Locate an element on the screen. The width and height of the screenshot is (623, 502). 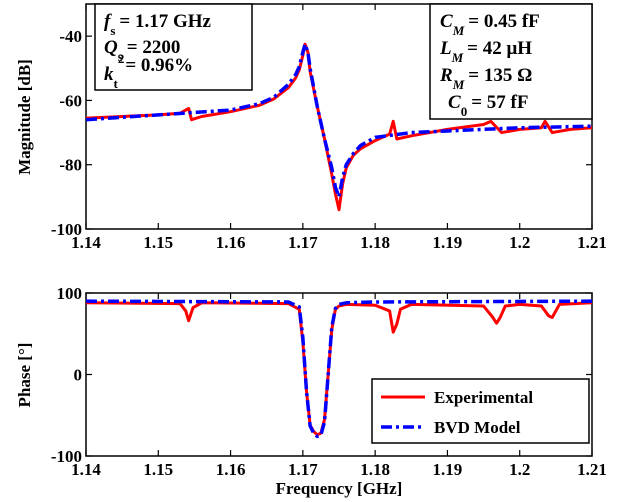
magnitude-x-tick-label: 1.2 is located at coordinates (519, 242).